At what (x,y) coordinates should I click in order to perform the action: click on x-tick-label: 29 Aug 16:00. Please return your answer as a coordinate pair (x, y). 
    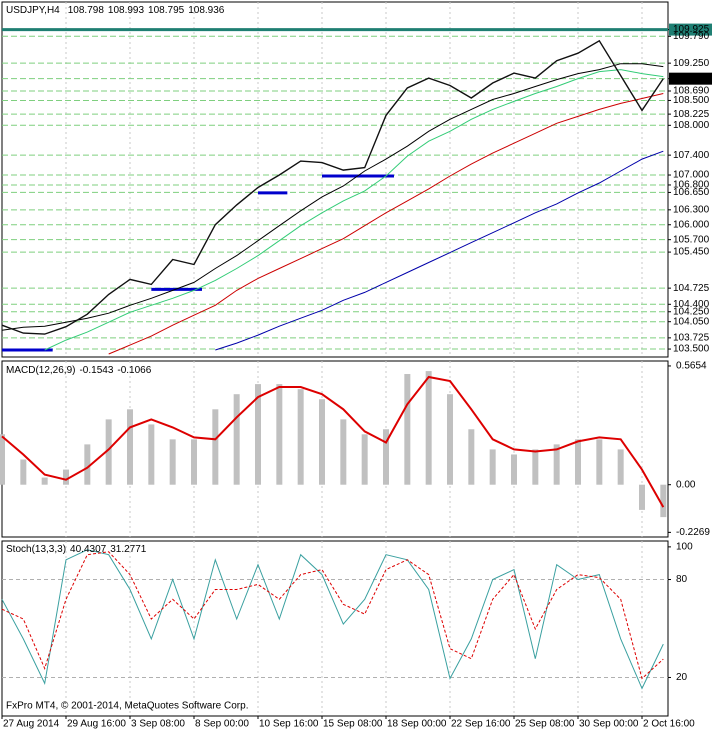
    Looking at the image, I should click on (96, 724).